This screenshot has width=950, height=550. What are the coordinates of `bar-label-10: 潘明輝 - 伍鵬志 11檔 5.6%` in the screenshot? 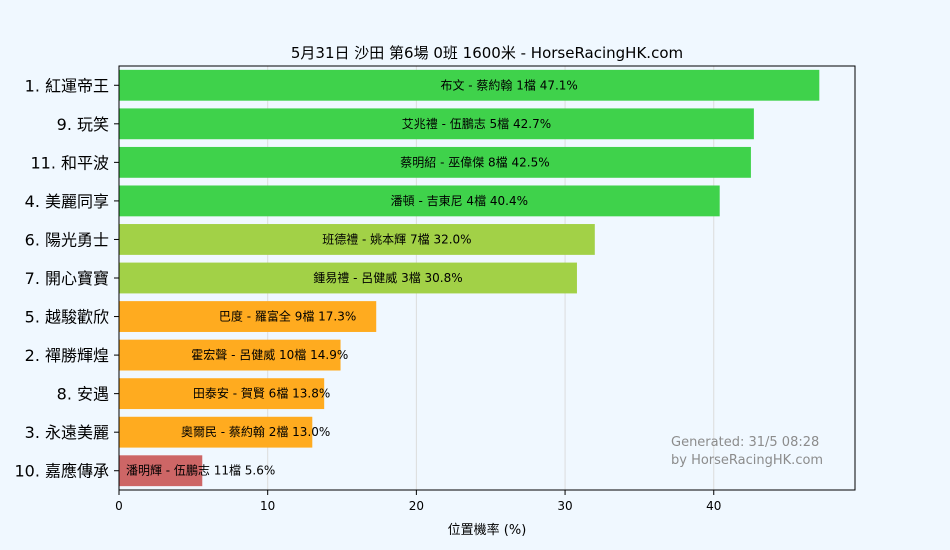 It's located at (200, 471).